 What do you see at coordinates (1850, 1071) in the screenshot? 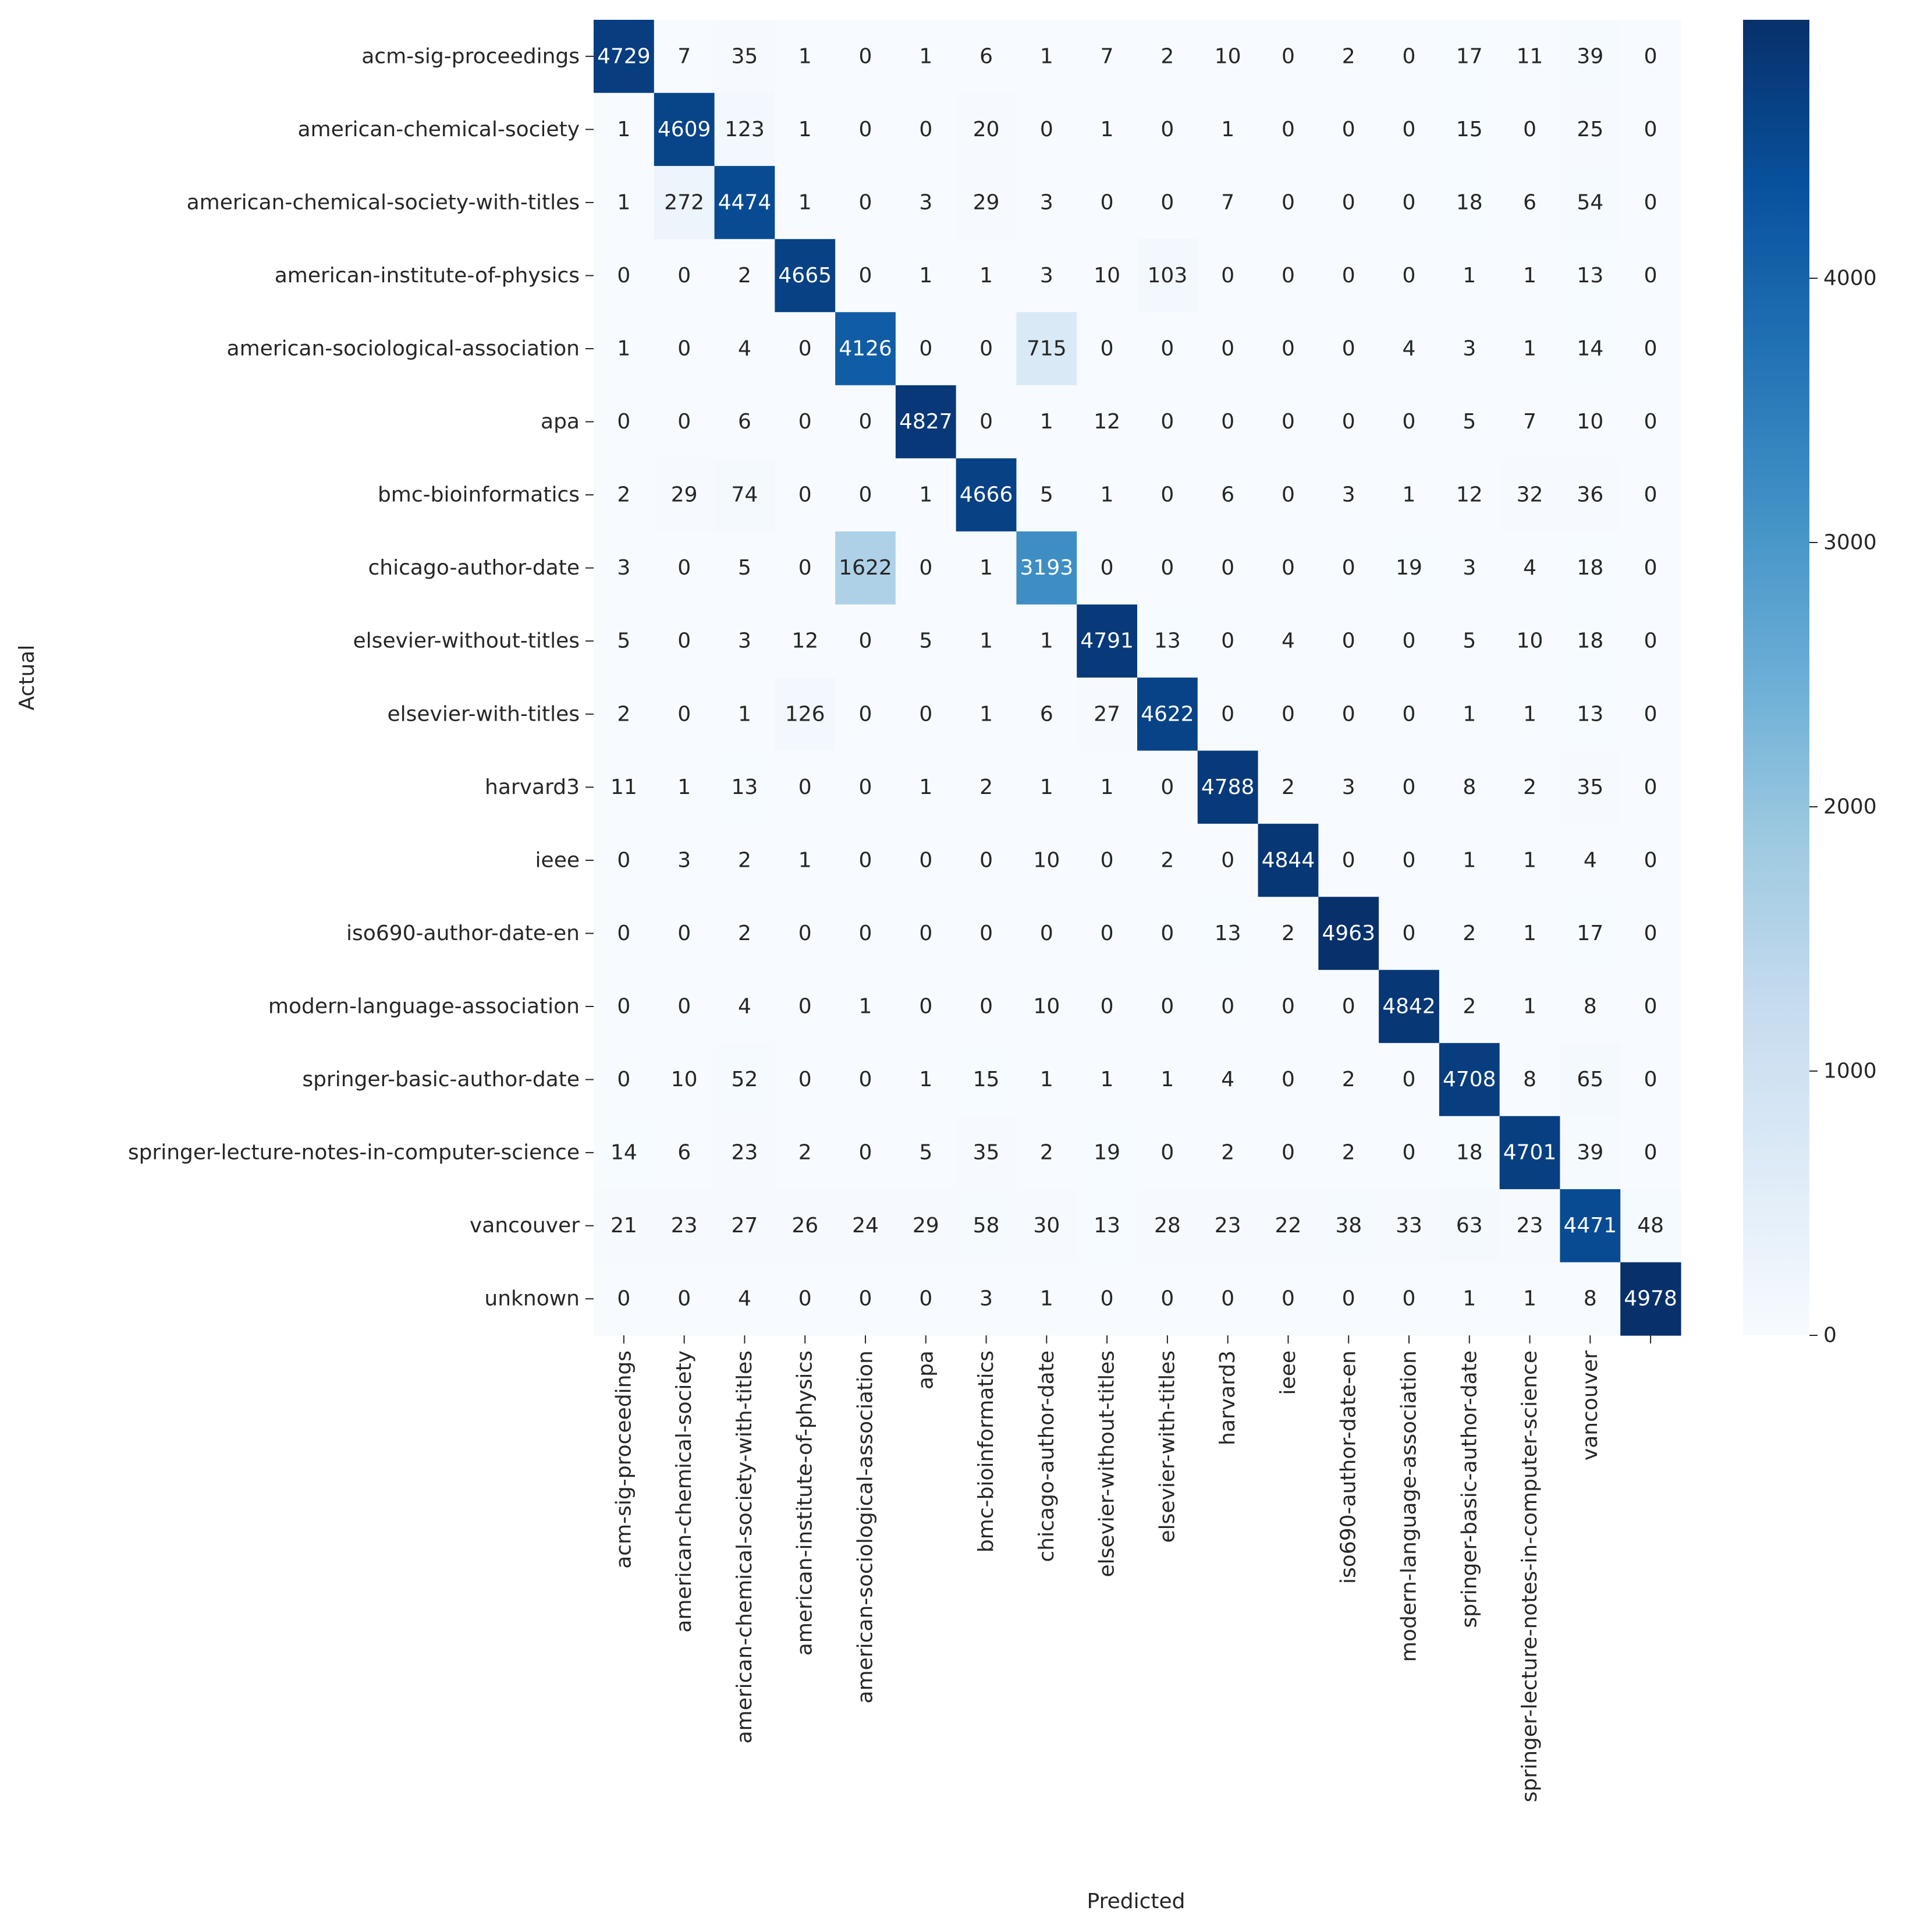
I see `colorbar-tick-label: 1000` at bounding box center [1850, 1071].